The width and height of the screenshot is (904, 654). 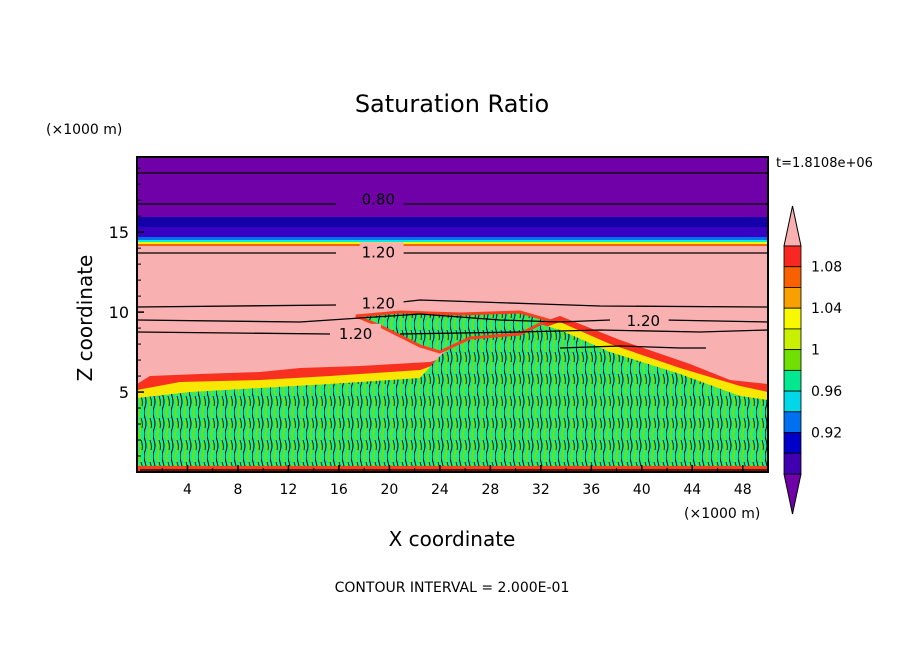 What do you see at coordinates (389, 490) in the screenshot?
I see `x-tick-label: 20` at bounding box center [389, 490].